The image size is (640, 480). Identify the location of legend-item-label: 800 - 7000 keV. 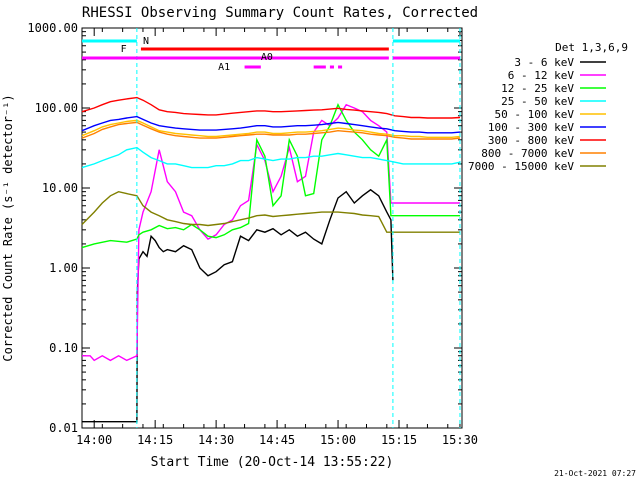
(527, 153).